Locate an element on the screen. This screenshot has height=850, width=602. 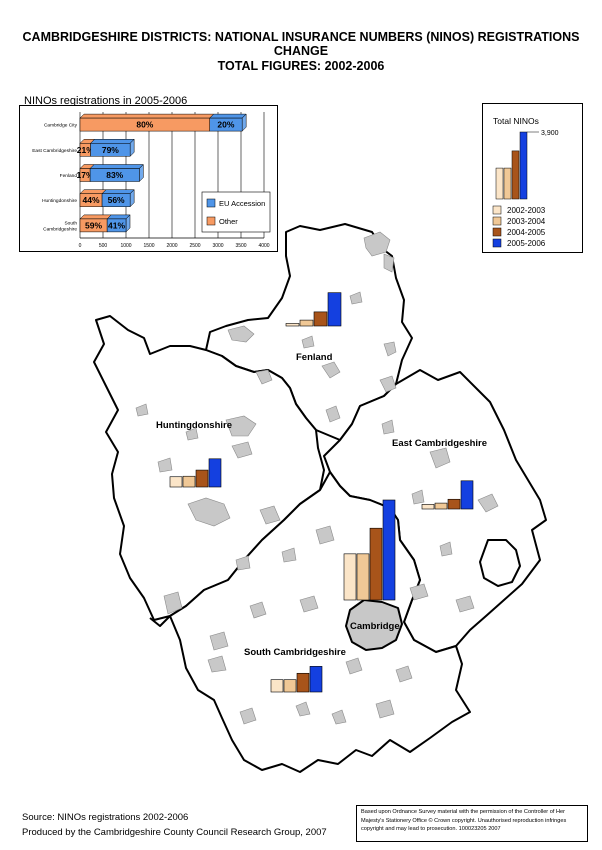
district-cambridge is located at coordinates (374, 625).